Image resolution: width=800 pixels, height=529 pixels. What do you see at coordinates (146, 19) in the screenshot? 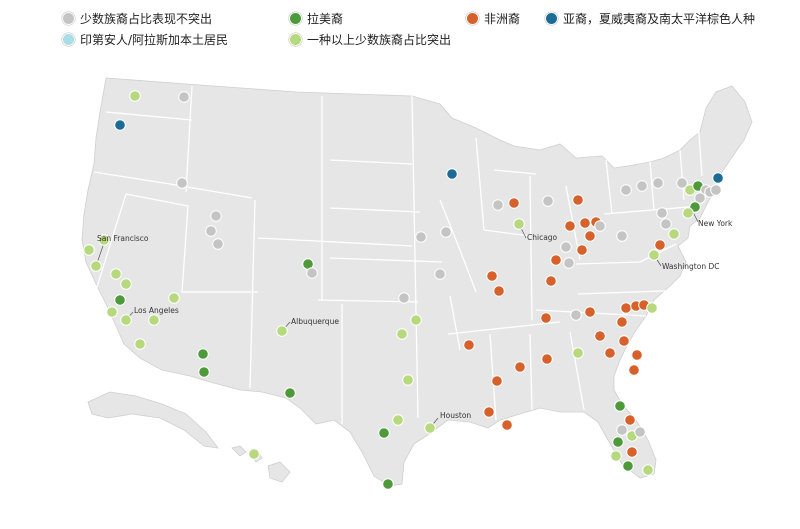
I see `legend-label: 少数族裔占比表现不突出` at bounding box center [146, 19].